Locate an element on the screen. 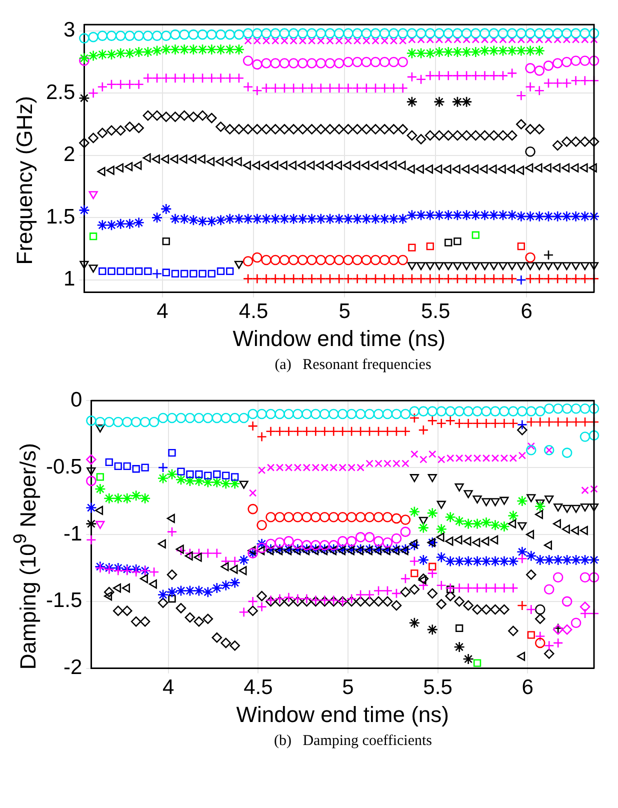 This screenshot has width=618, height=808. y-tick-label: 2 is located at coordinates (70, 154).